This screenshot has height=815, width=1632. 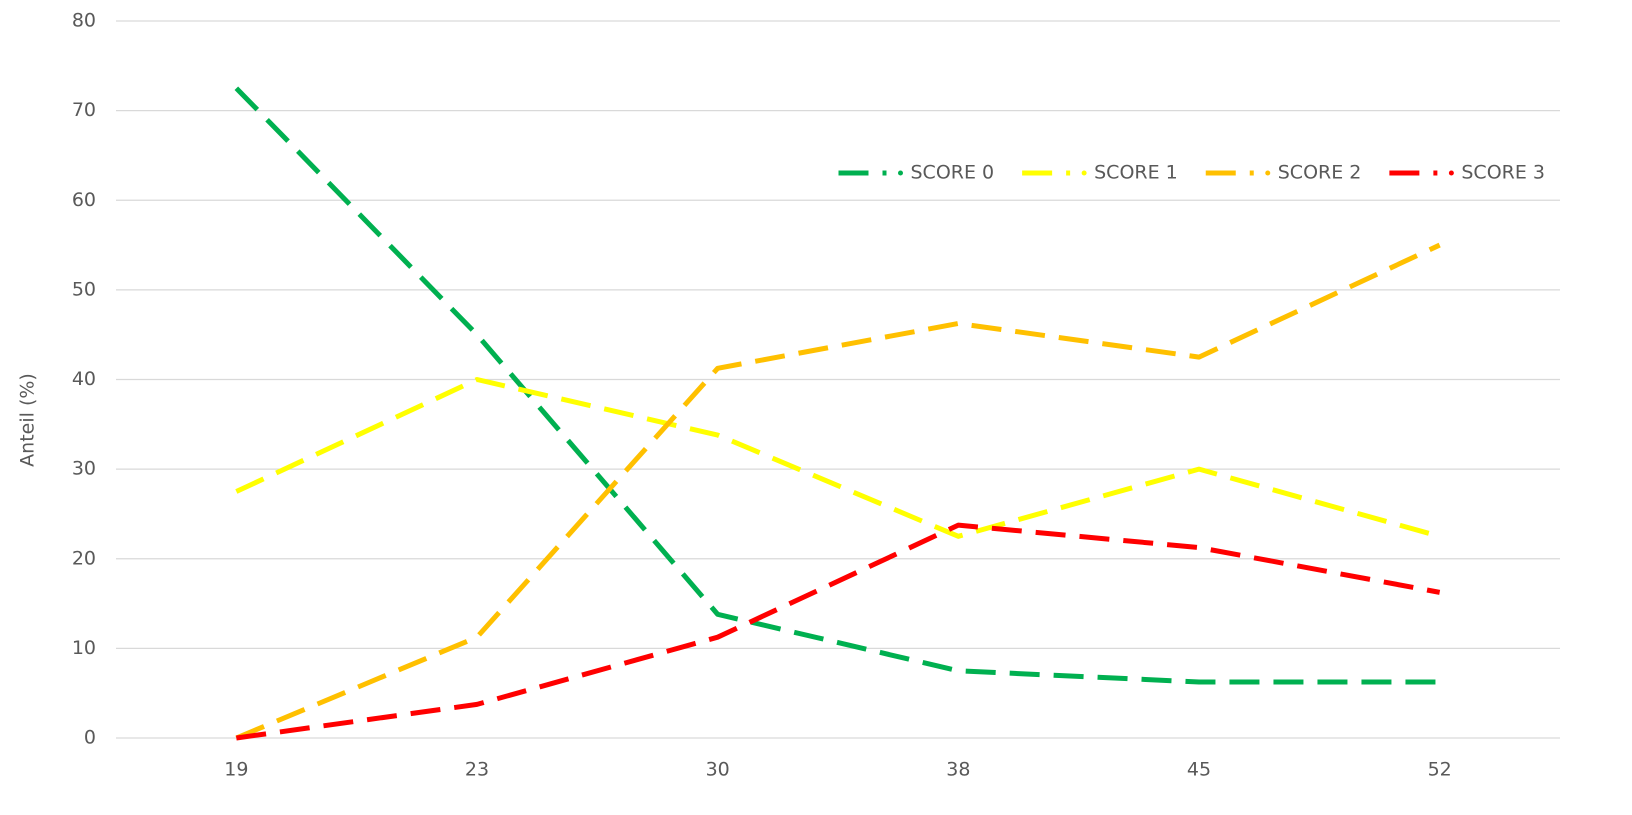 I want to click on y-tick-label: 30, so click(x=84, y=469).